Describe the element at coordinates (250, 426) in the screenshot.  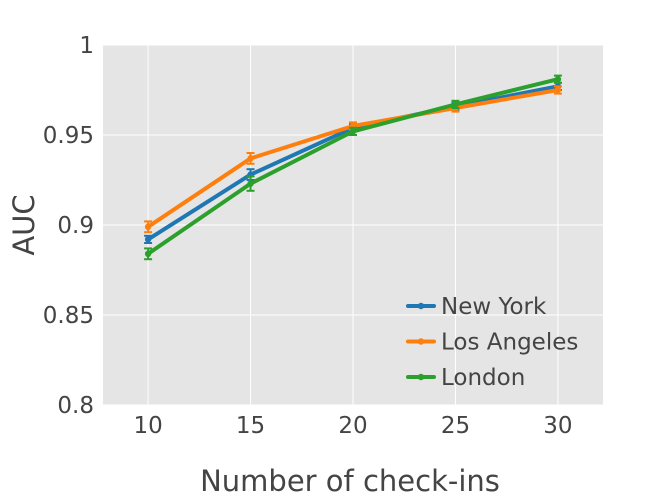
I see `x-tick-label: 15` at that location.